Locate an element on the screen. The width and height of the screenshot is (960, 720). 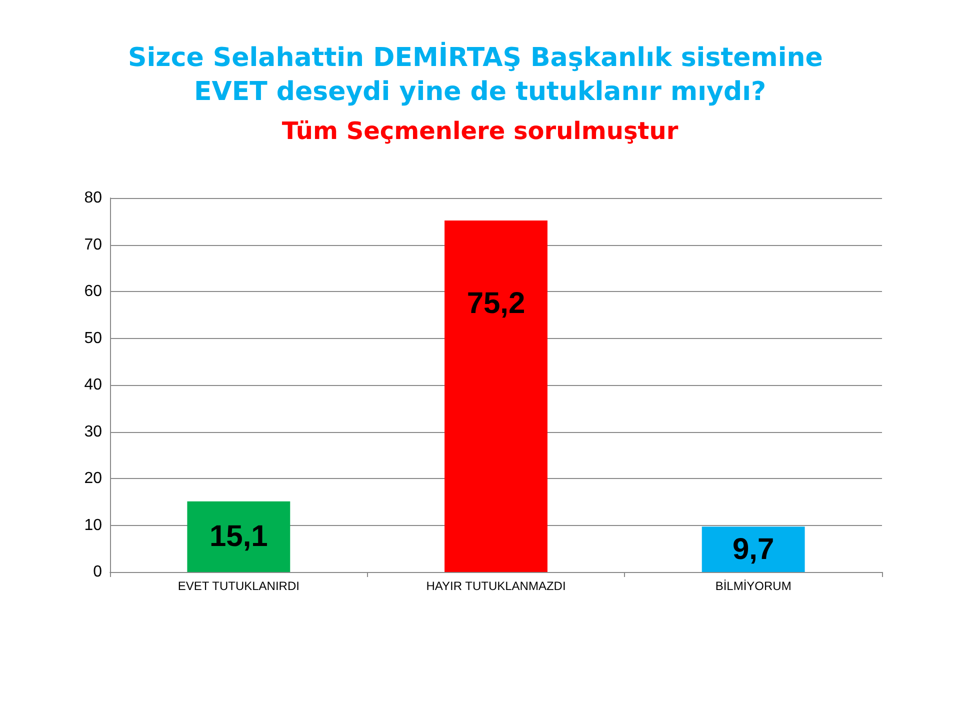
data-label: 15,1 is located at coordinates (238, 537).